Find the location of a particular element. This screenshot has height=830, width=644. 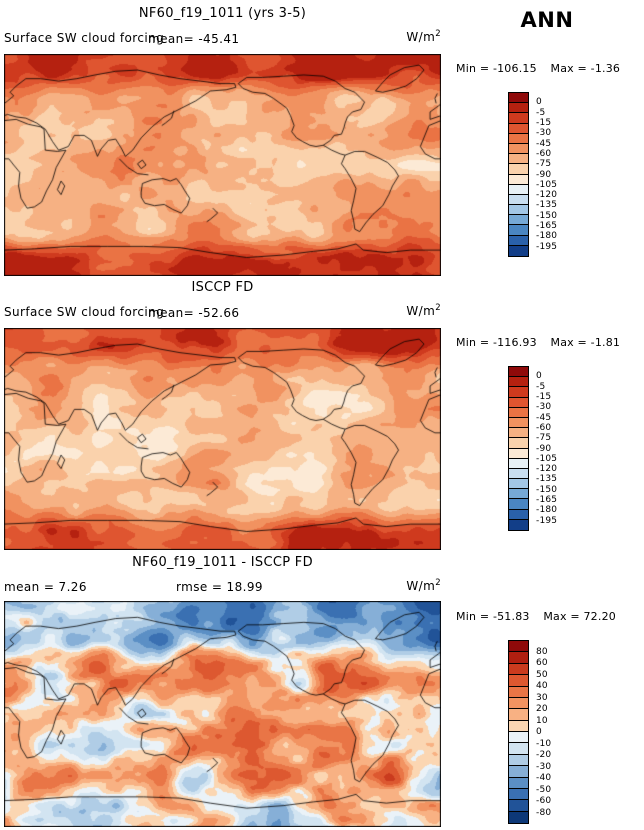

mean-value: 7.26 is located at coordinates (72, 587).